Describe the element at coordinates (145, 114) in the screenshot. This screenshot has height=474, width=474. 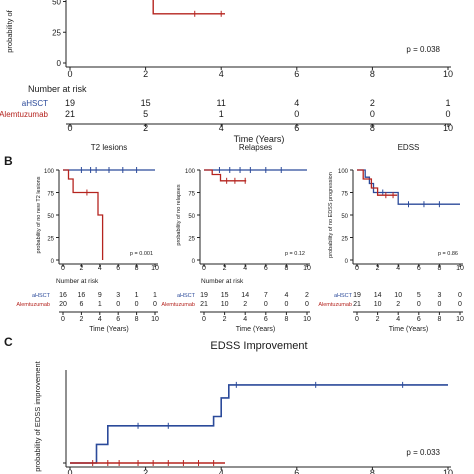
I see `risk-value: 5` at that location.